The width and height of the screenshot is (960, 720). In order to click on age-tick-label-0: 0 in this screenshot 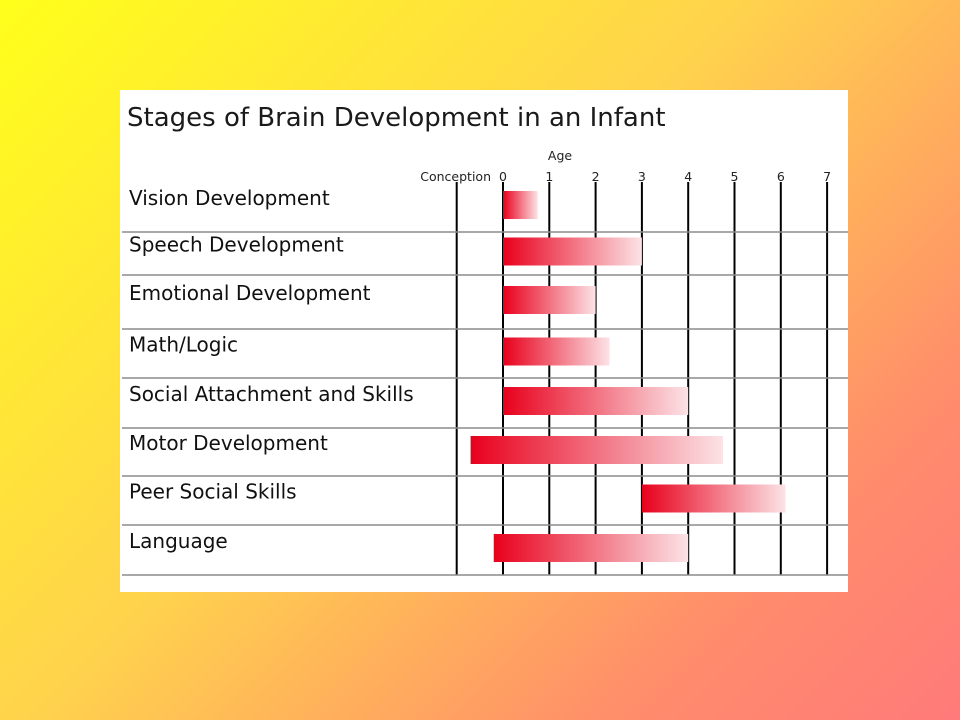, I will do `click(503, 176)`.